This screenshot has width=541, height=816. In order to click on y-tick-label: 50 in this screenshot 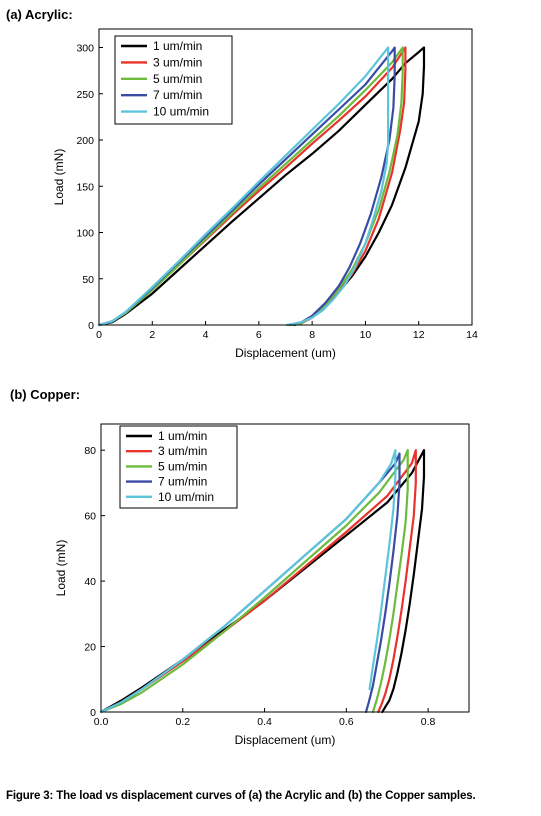, I will do `click(88, 280)`.